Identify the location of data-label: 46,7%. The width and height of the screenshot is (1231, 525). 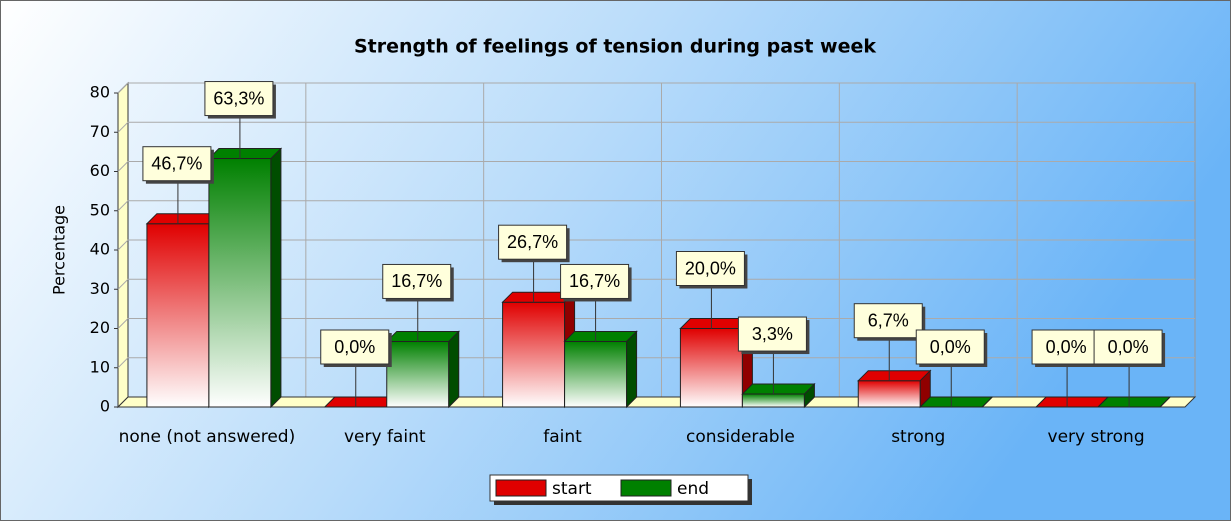
(176, 163).